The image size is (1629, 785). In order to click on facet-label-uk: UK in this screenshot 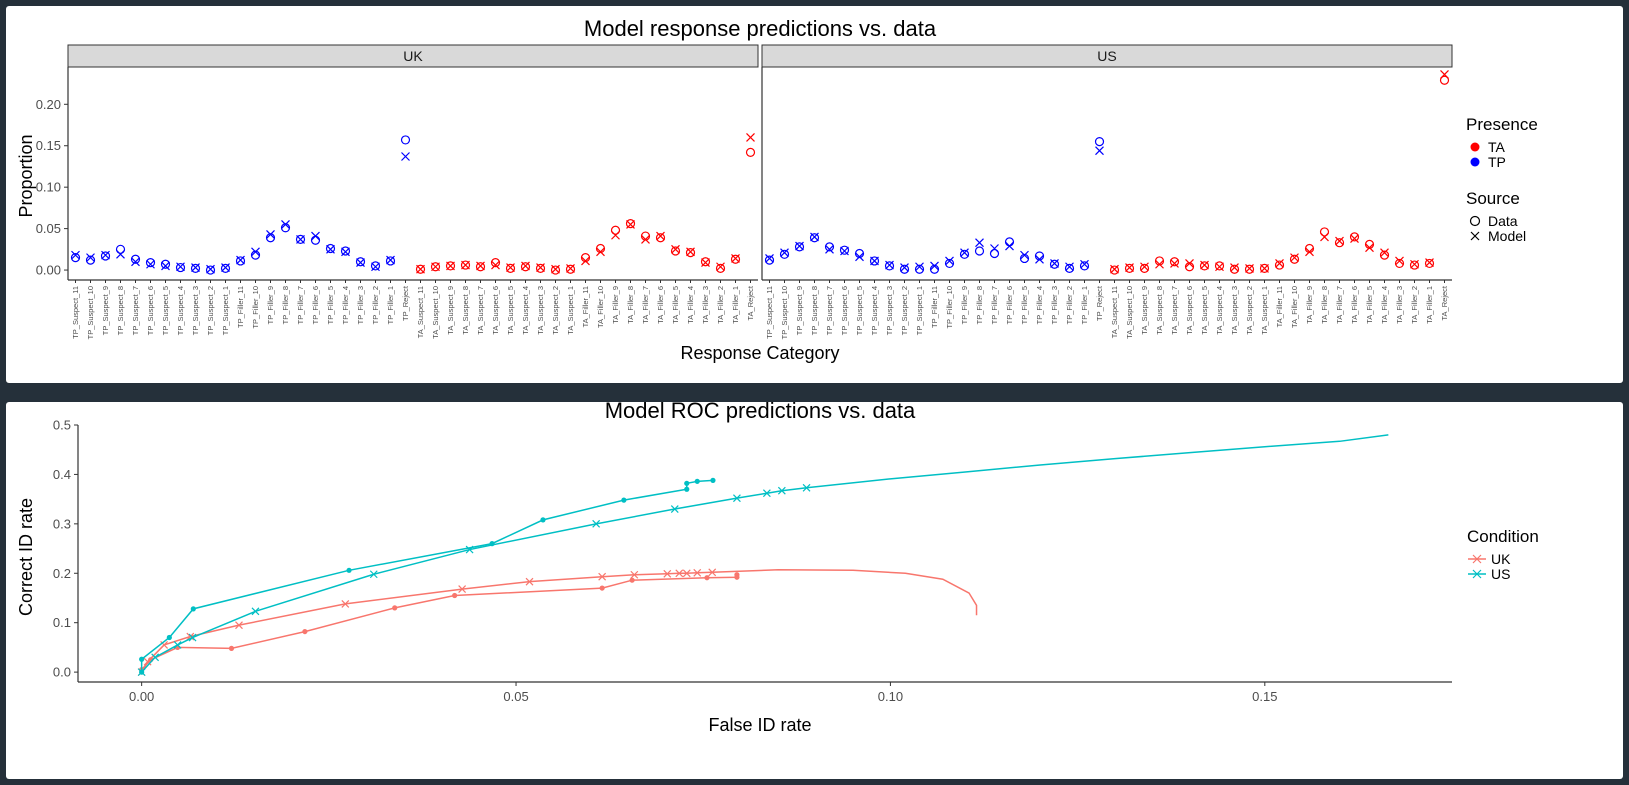, I will do `click(413, 56)`.